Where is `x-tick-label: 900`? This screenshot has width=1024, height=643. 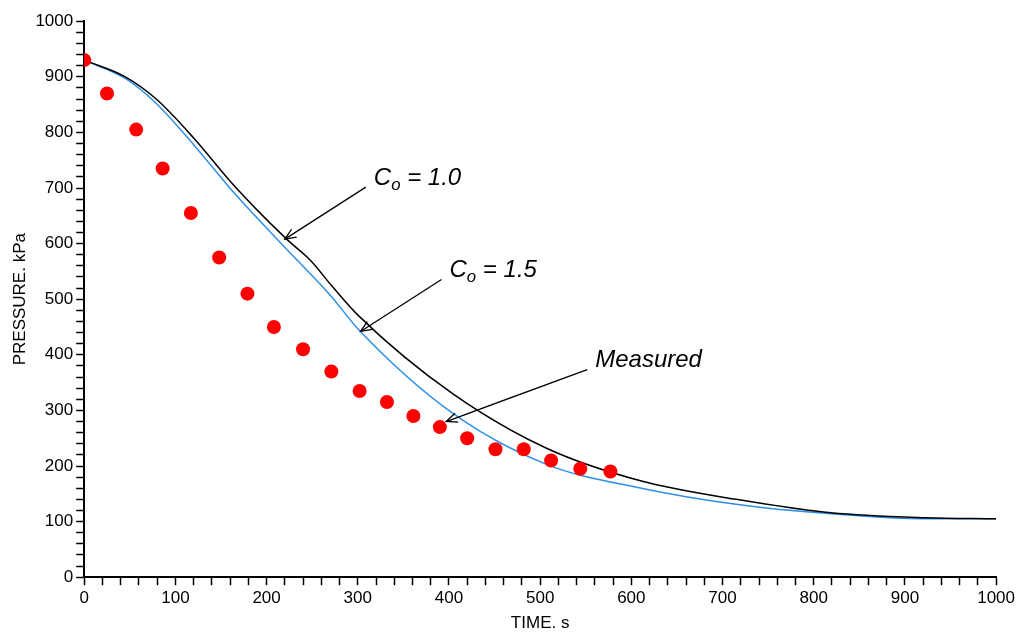 x-tick-label: 900 is located at coordinates (905, 598).